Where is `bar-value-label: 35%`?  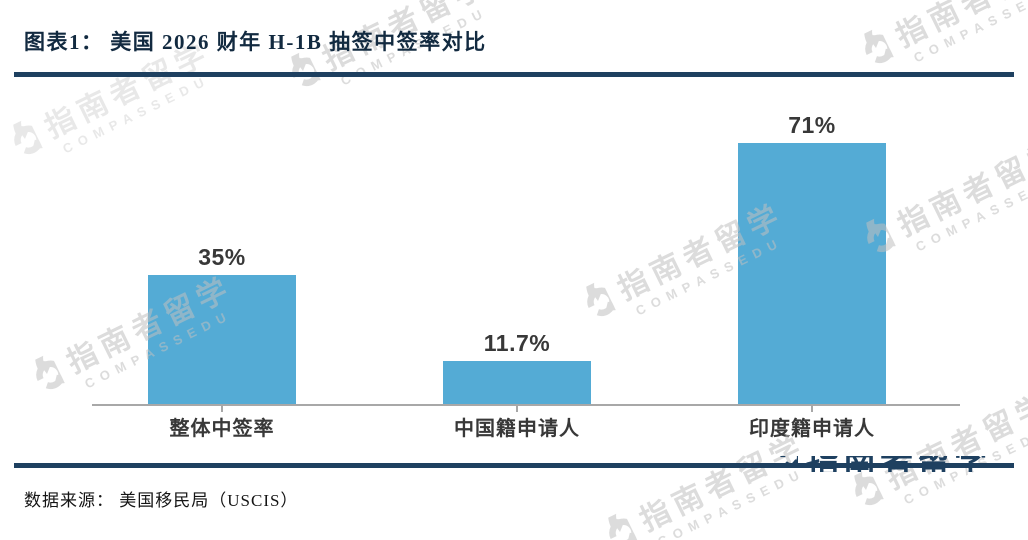
bar-value-label: 35% is located at coordinates (222, 257).